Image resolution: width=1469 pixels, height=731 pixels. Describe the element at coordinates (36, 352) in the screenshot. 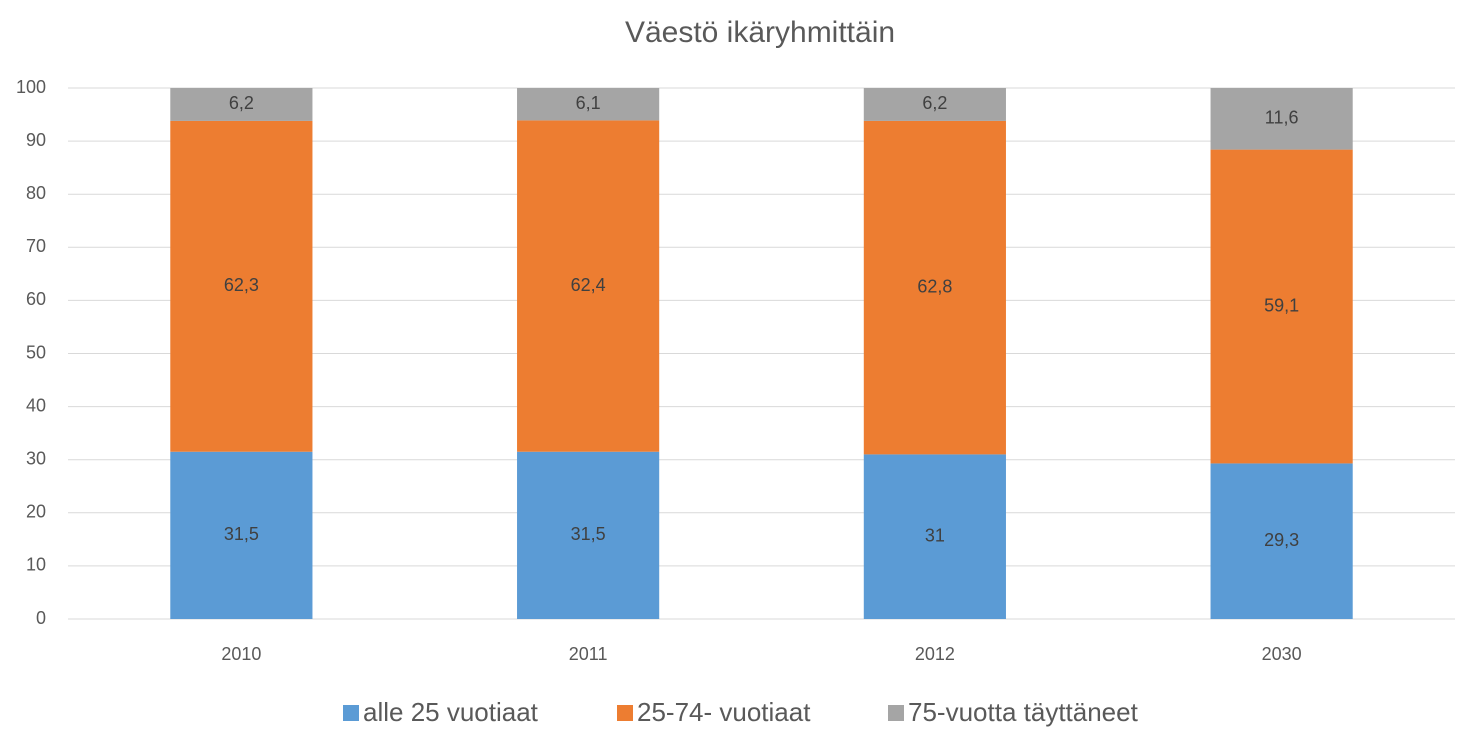

I see `y-tick-label: 50` at that location.